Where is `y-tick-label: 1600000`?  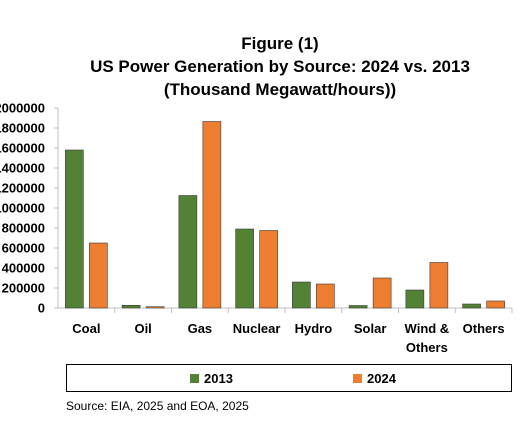 y-tick-label: 1600000 is located at coordinates (22, 148).